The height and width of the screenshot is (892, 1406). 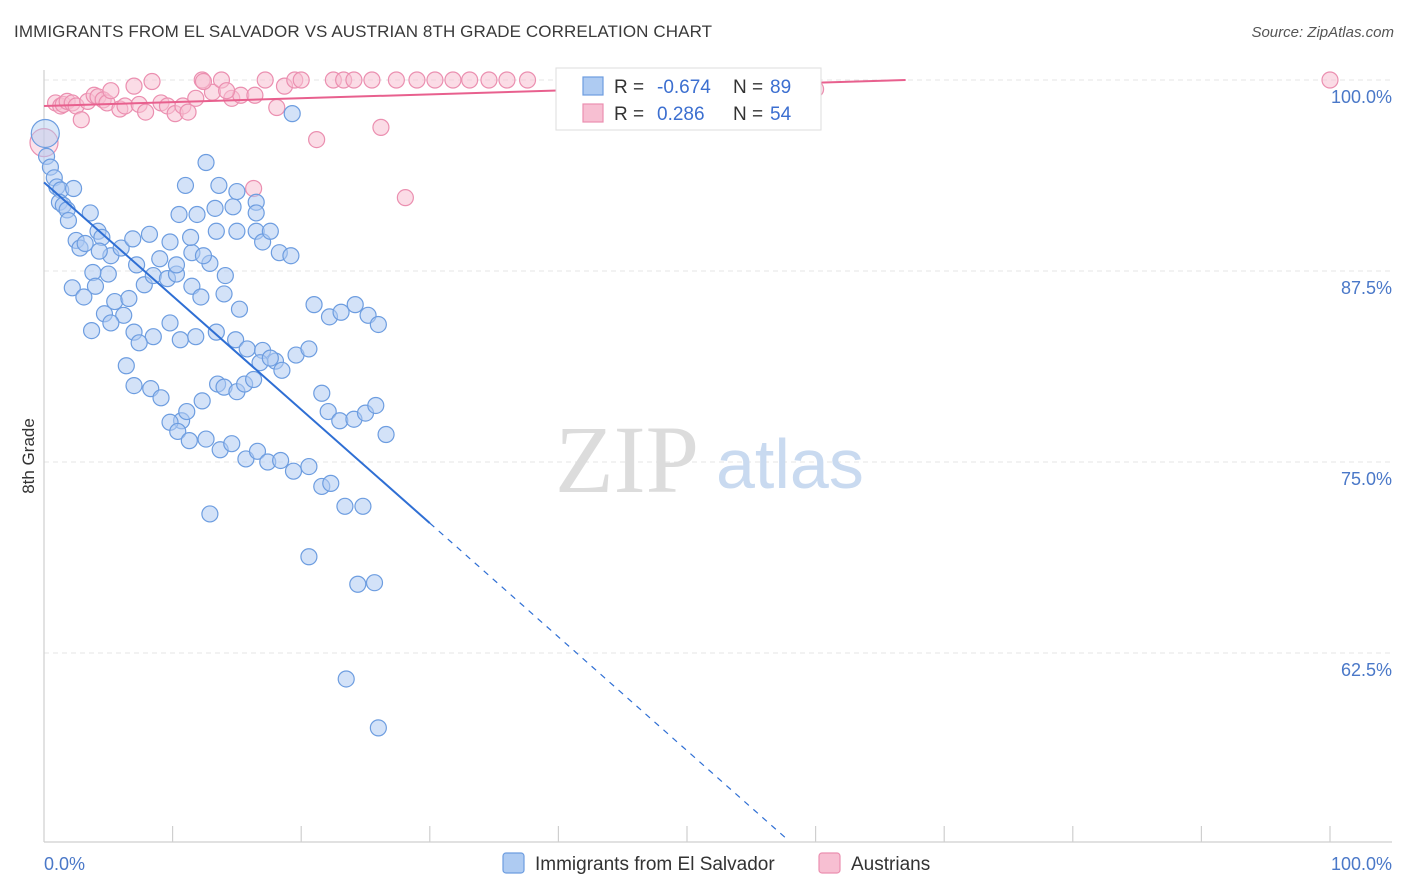 I want to click on watermark: ZIP atlas, so click(x=709, y=459).